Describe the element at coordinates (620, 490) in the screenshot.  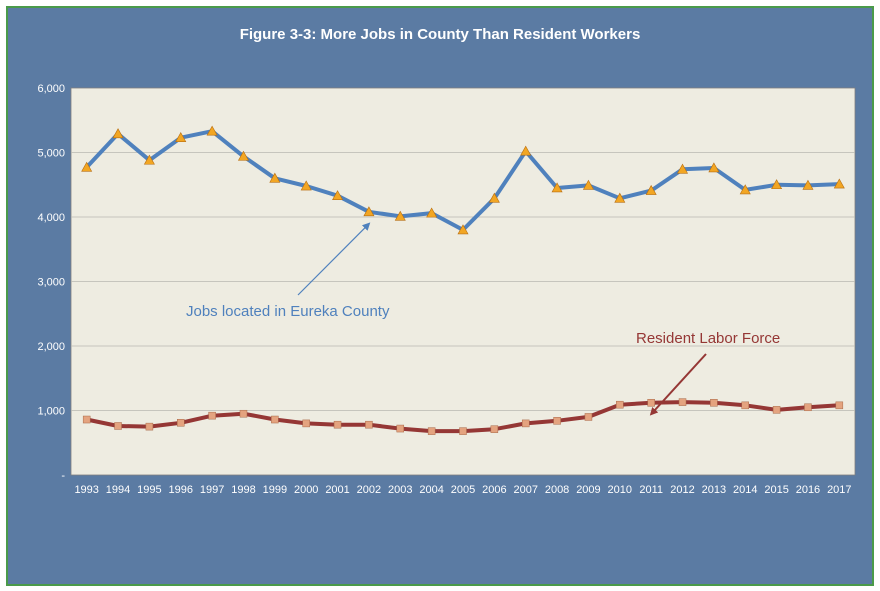
I see `x-tick-label: 2010` at that location.